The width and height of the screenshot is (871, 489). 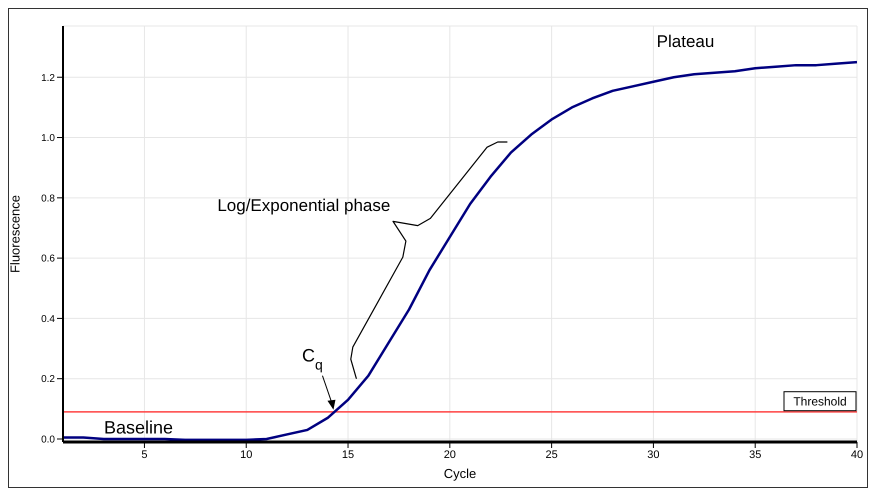 I want to click on y-tick-label: 0.6, so click(x=48, y=259).